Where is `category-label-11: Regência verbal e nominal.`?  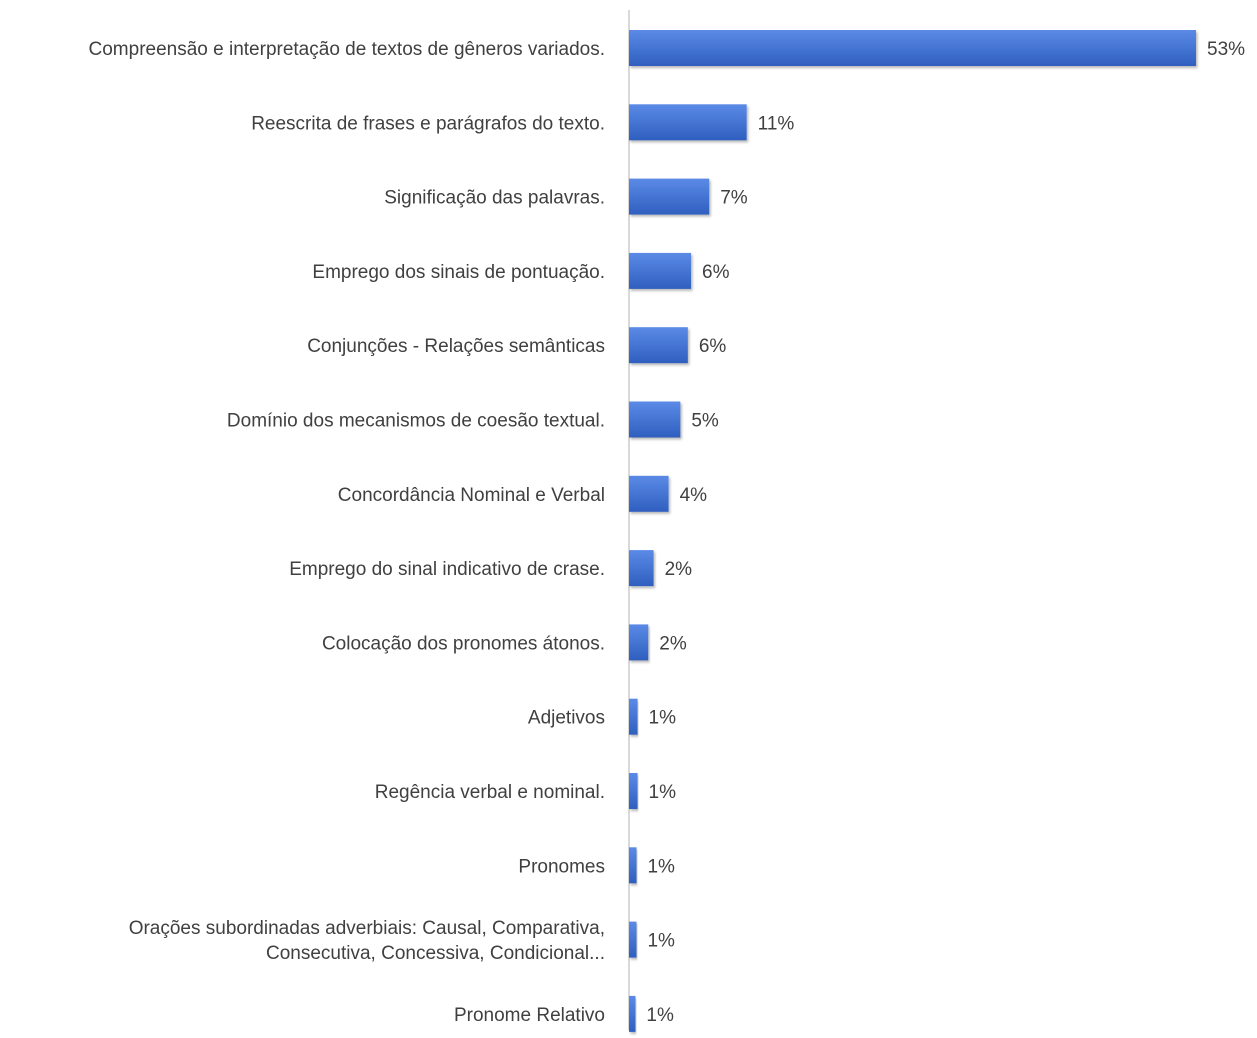
category-label-11: Regência verbal e nominal. is located at coordinates (490, 792).